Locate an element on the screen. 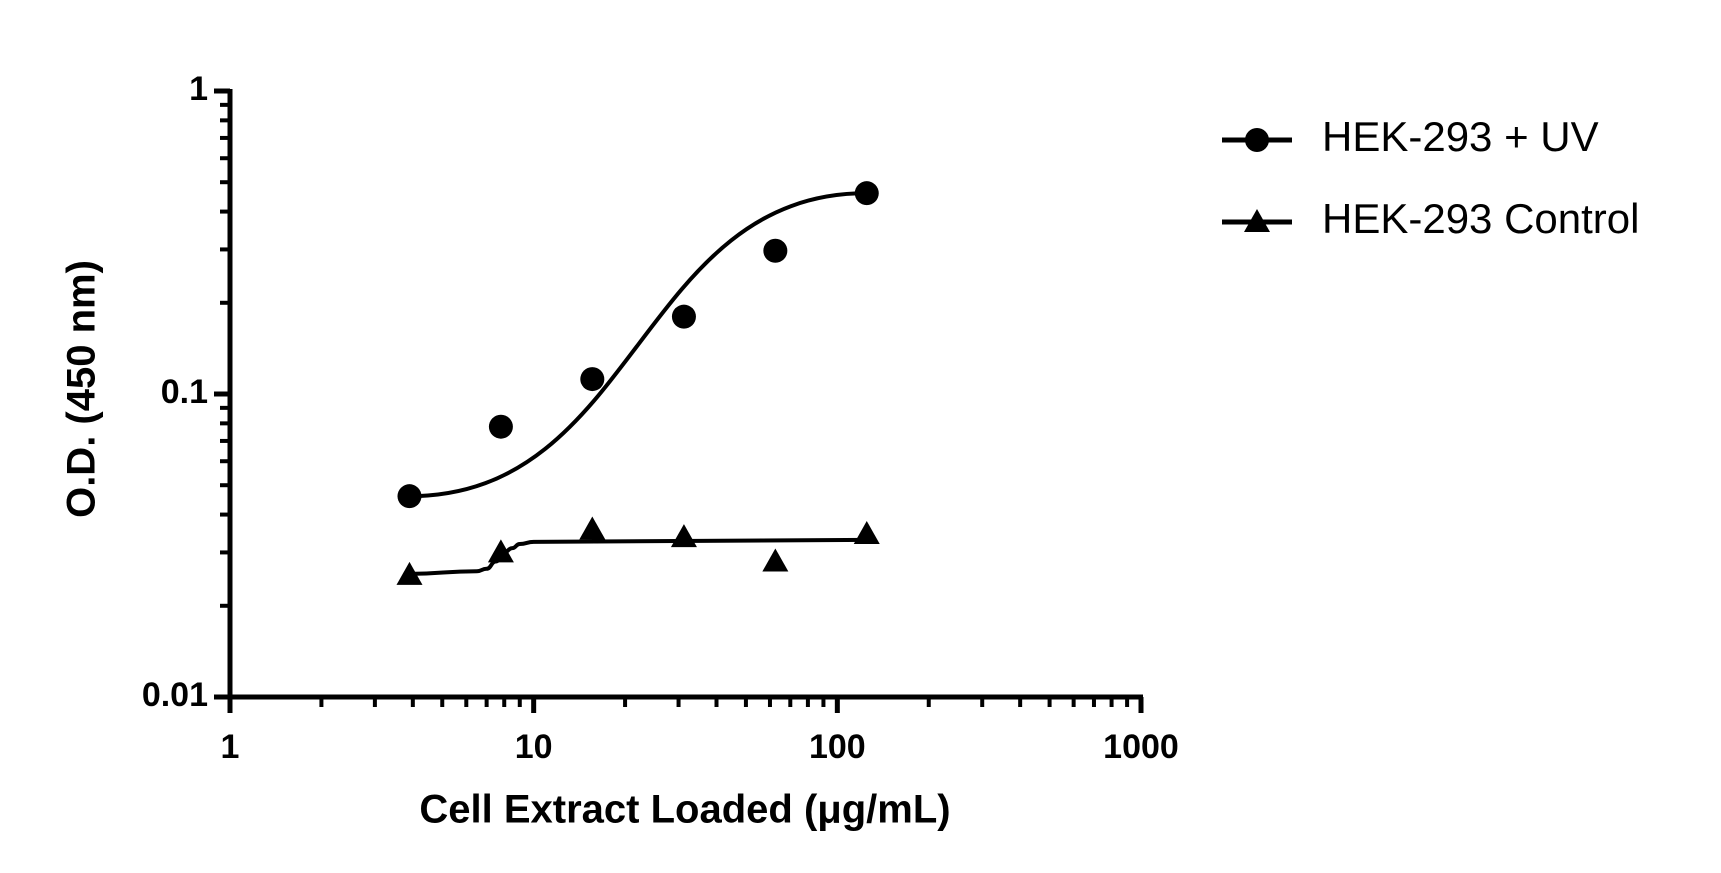 The image size is (1721, 873). x-tick-label: 10 is located at coordinates (534, 747).